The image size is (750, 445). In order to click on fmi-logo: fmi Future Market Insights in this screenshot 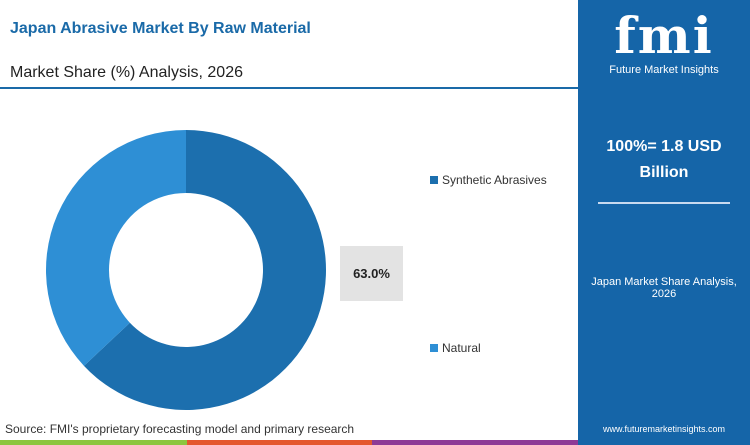, I will do `click(664, 41)`.